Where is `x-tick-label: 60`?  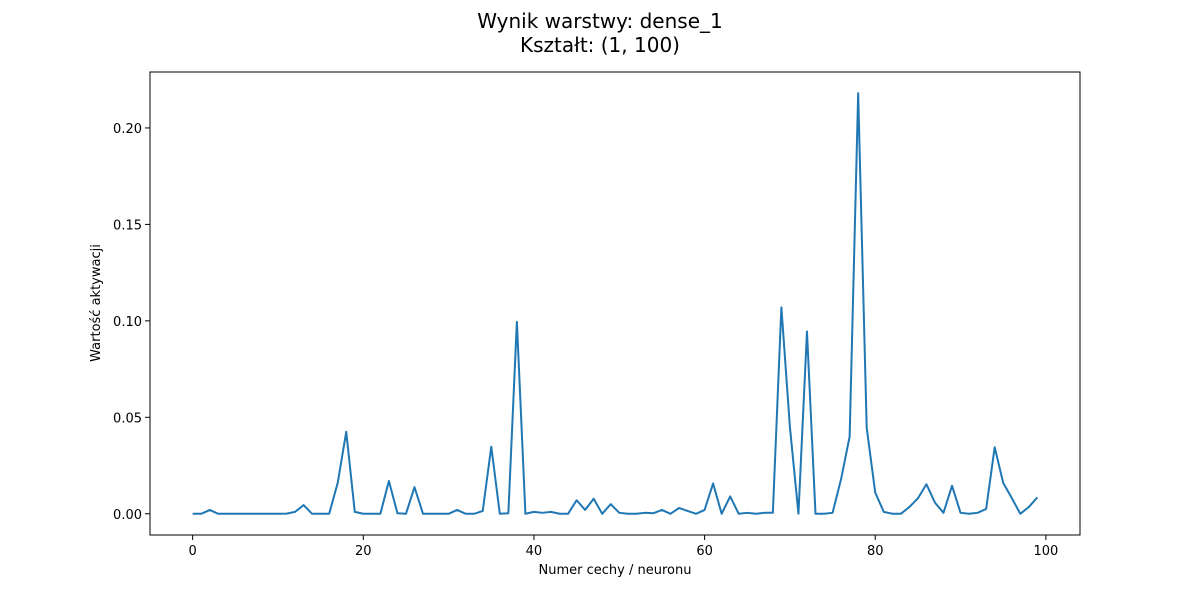 x-tick-label: 60 is located at coordinates (704, 551).